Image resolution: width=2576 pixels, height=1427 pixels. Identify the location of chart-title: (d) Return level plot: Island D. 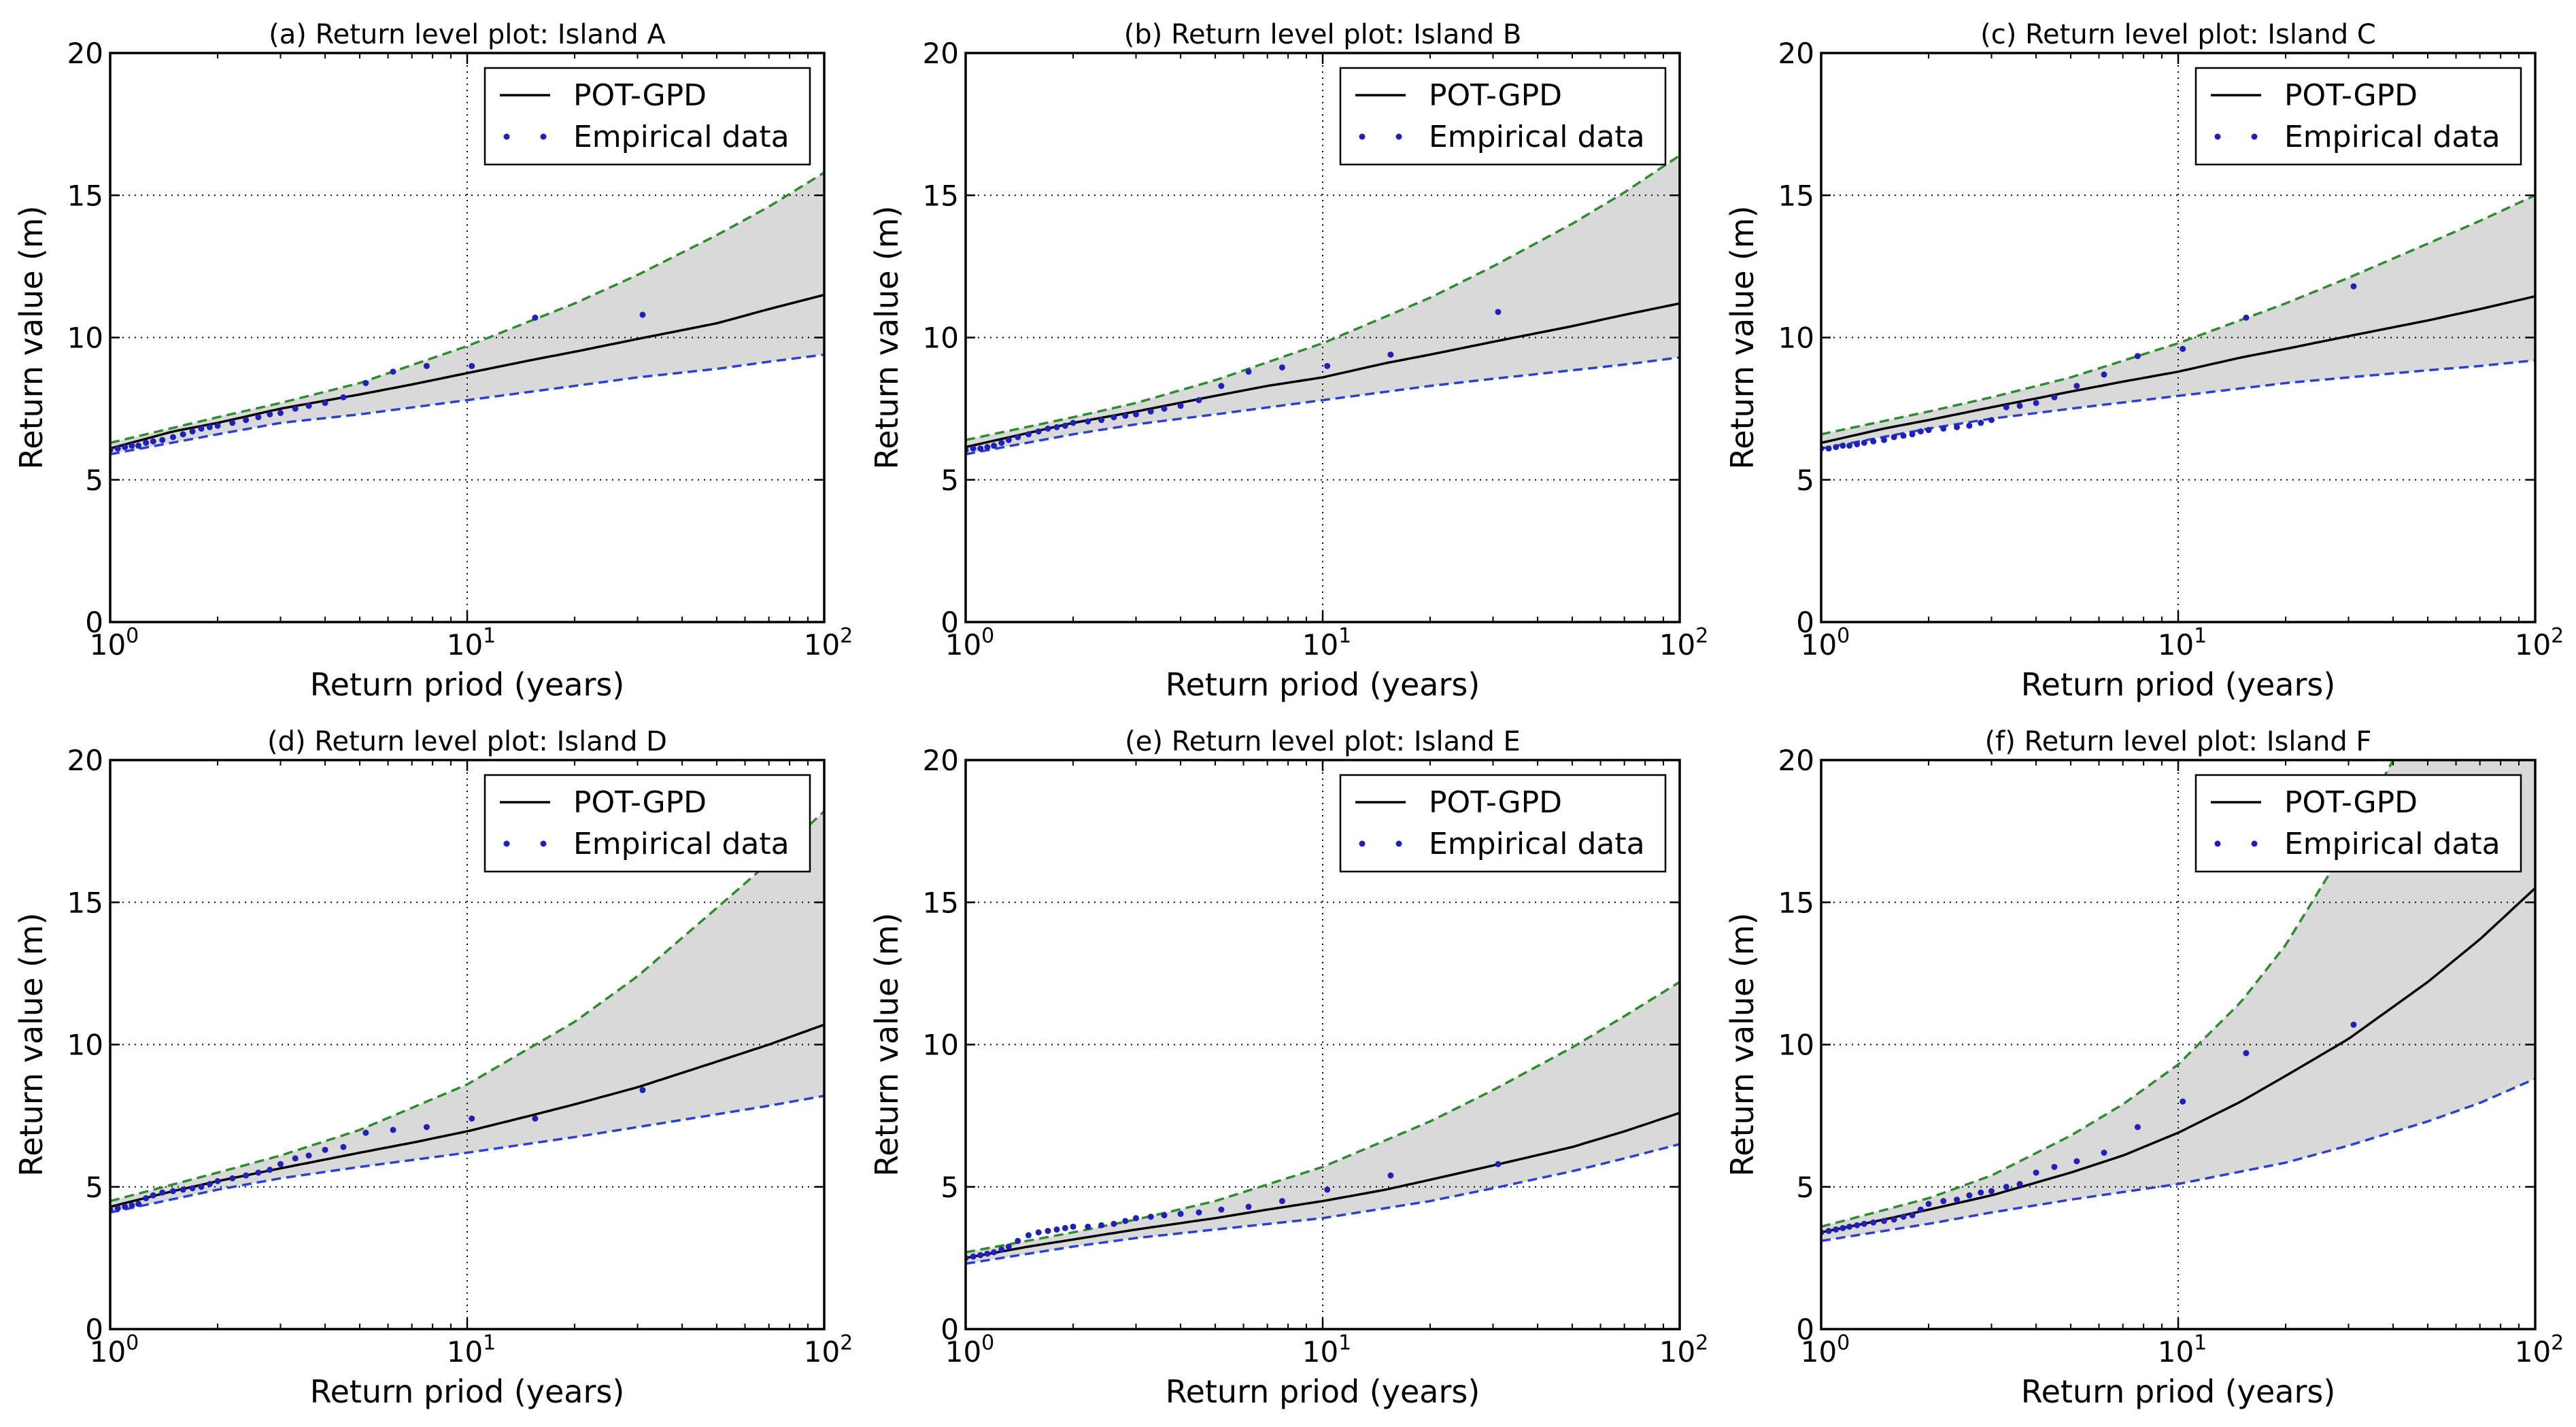
(467, 741).